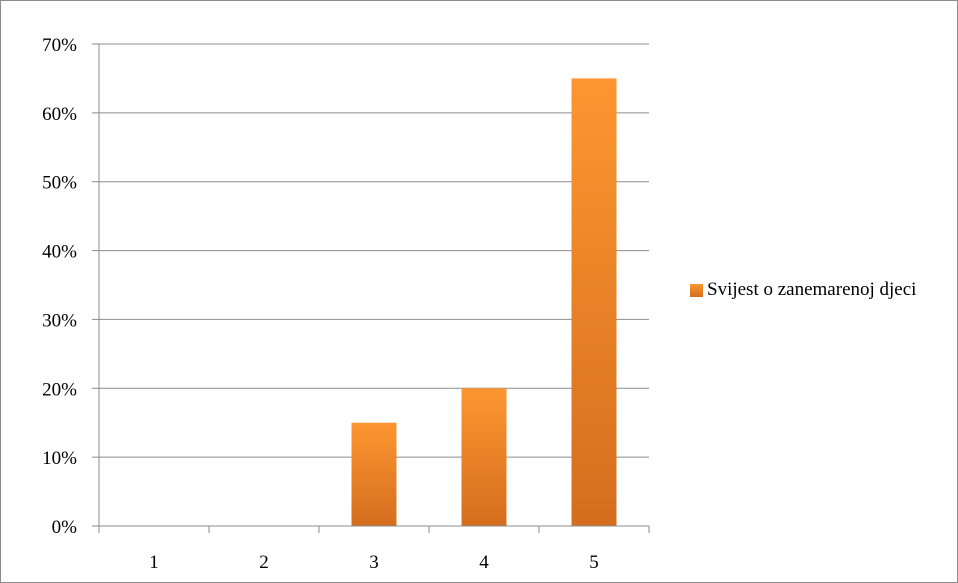  Describe the element at coordinates (59, 183) in the screenshot. I see `y-tick-label: 50%` at that location.